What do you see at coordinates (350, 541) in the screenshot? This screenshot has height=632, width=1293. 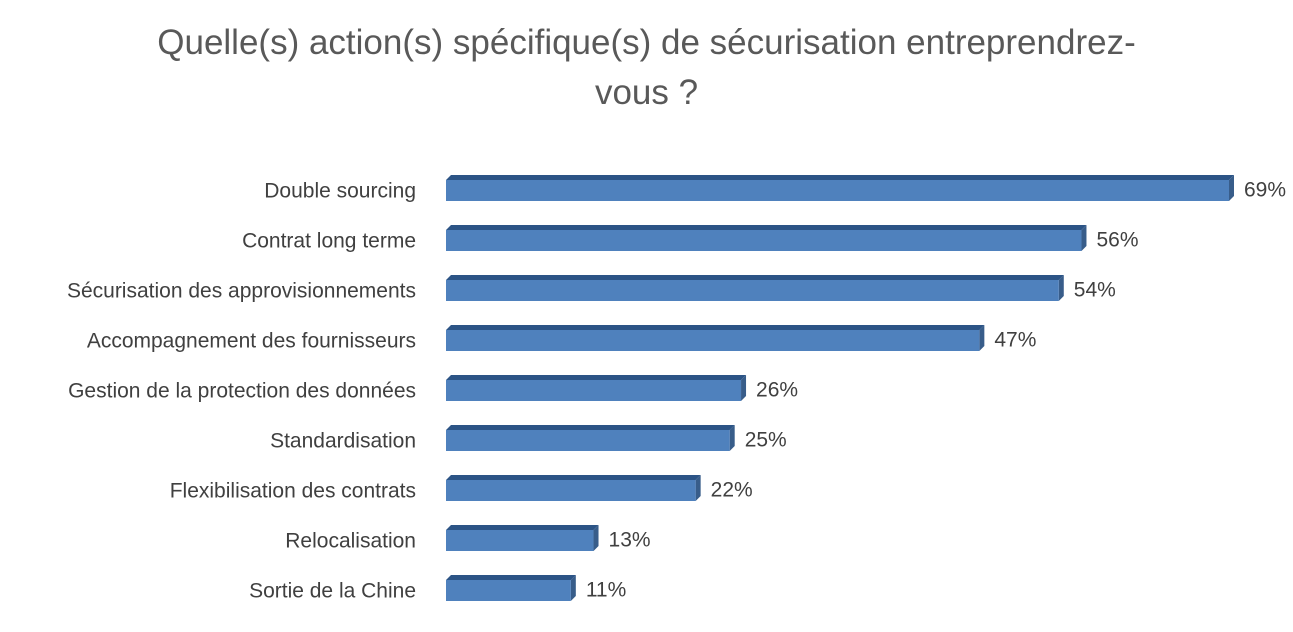 I see `category-label: Relocalisation` at bounding box center [350, 541].